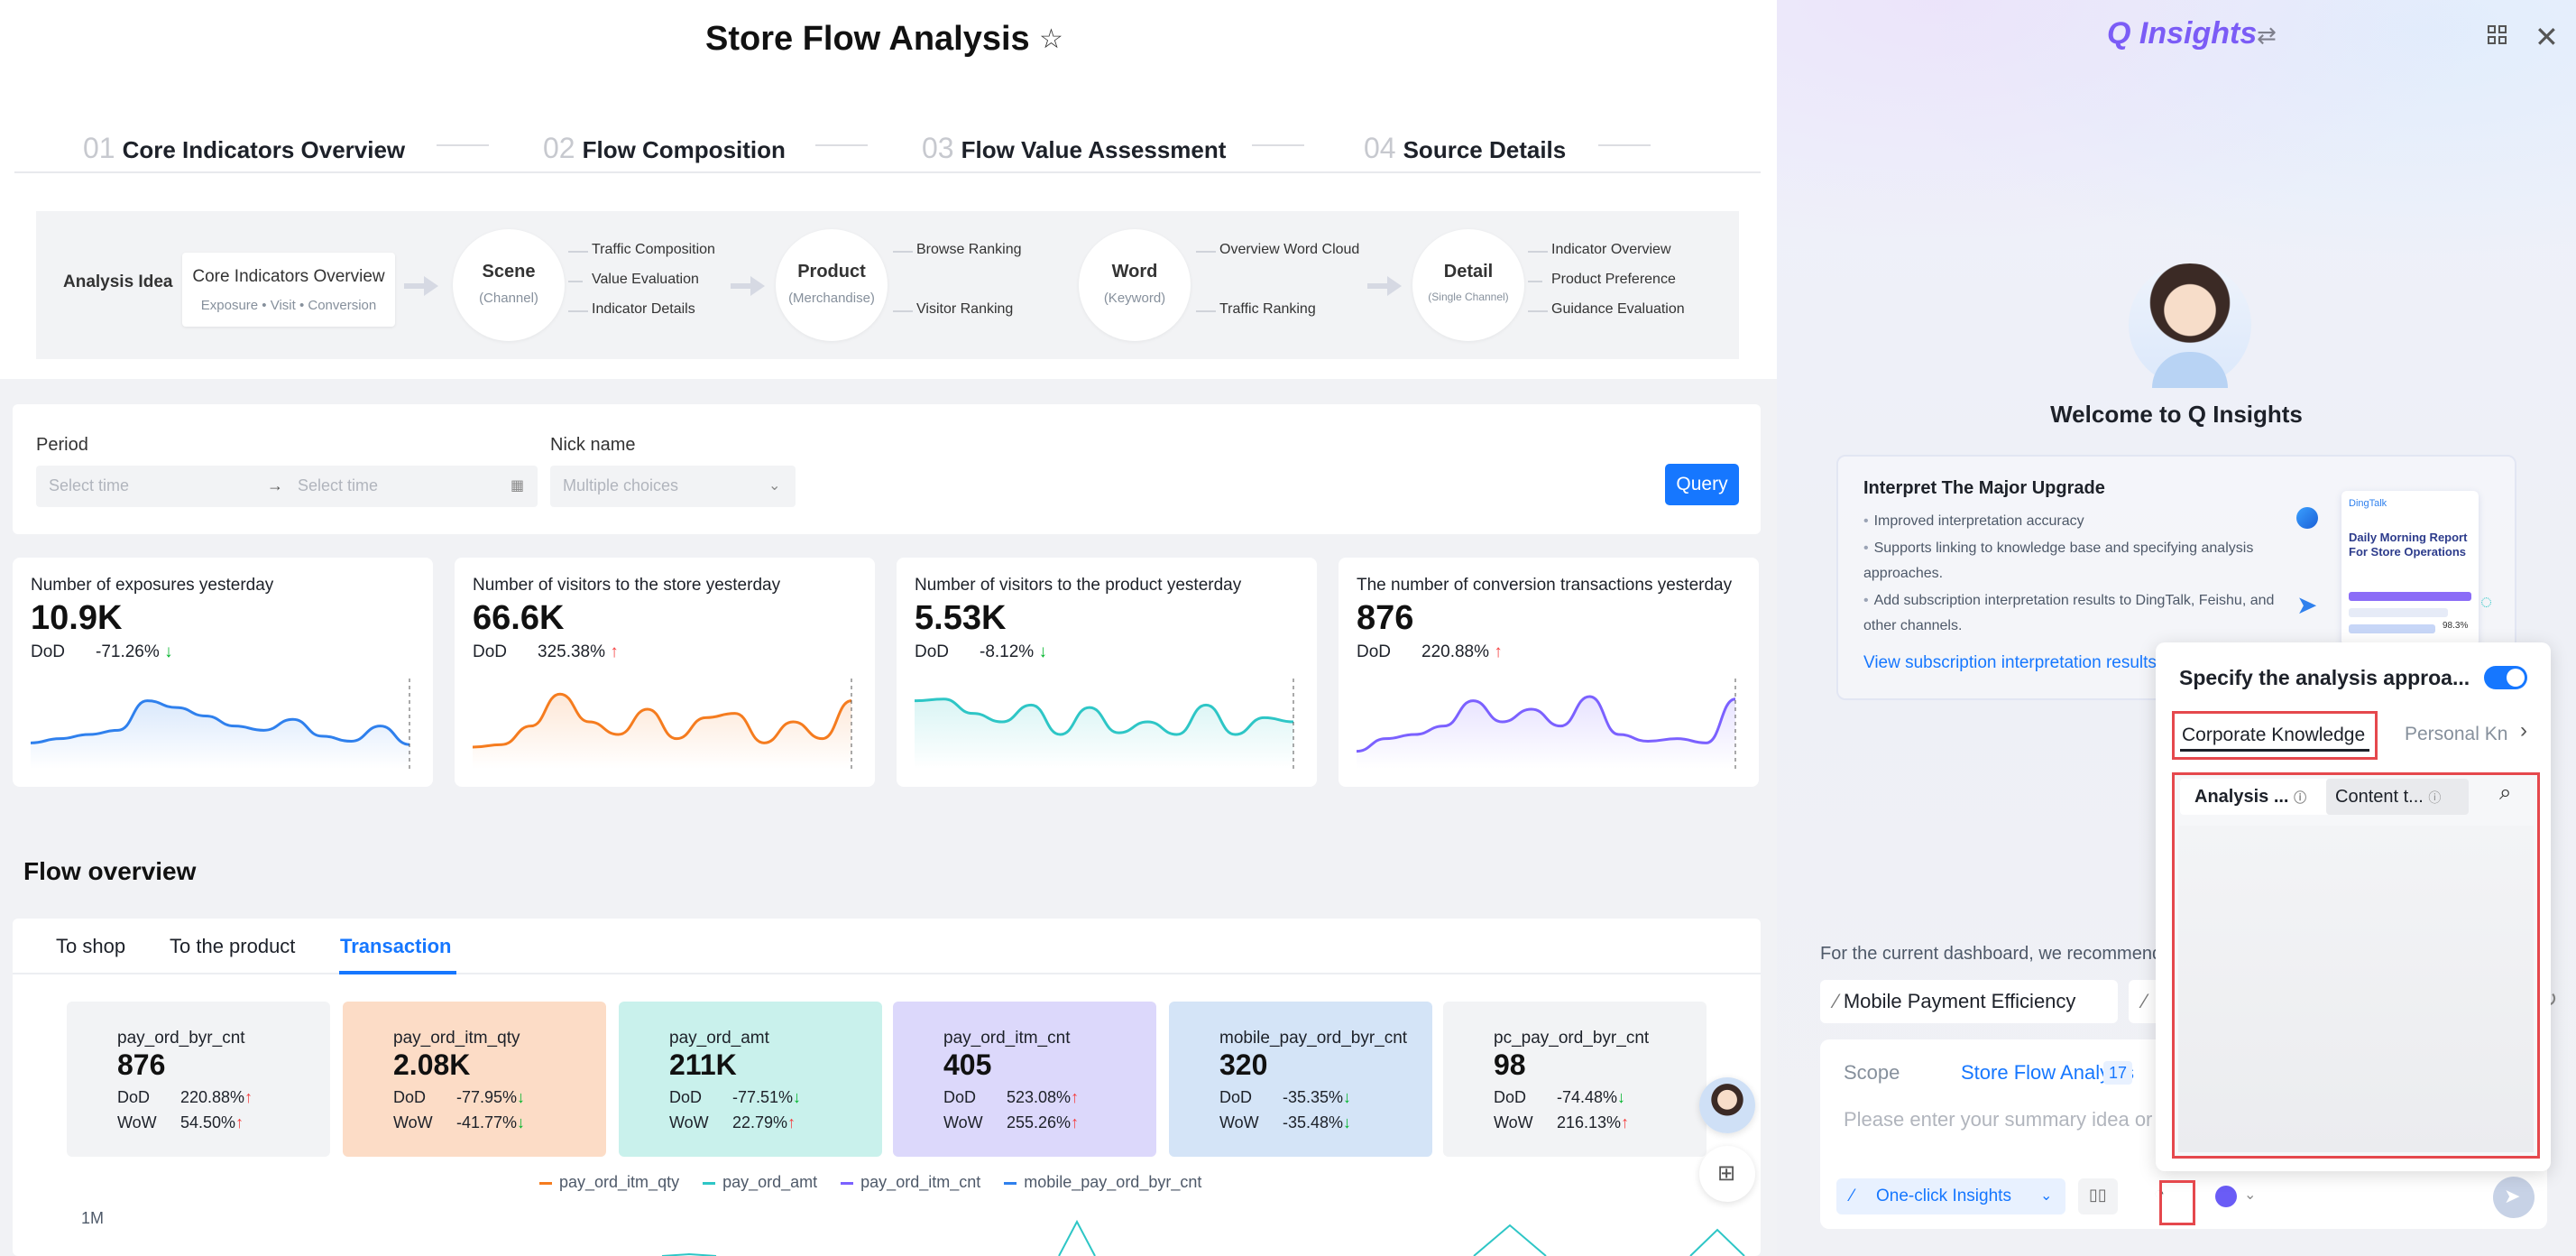 This screenshot has height=1256, width=2576. Describe the element at coordinates (287, 486) in the screenshot. I see `period-range-input: Select time → Select time ▦` at that location.